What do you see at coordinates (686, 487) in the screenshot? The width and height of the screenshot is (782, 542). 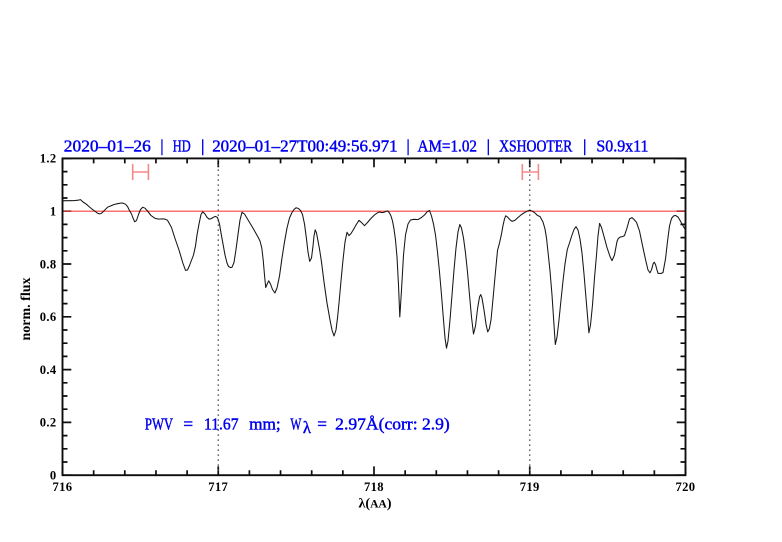 I see `svg-text: 720` at bounding box center [686, 487].